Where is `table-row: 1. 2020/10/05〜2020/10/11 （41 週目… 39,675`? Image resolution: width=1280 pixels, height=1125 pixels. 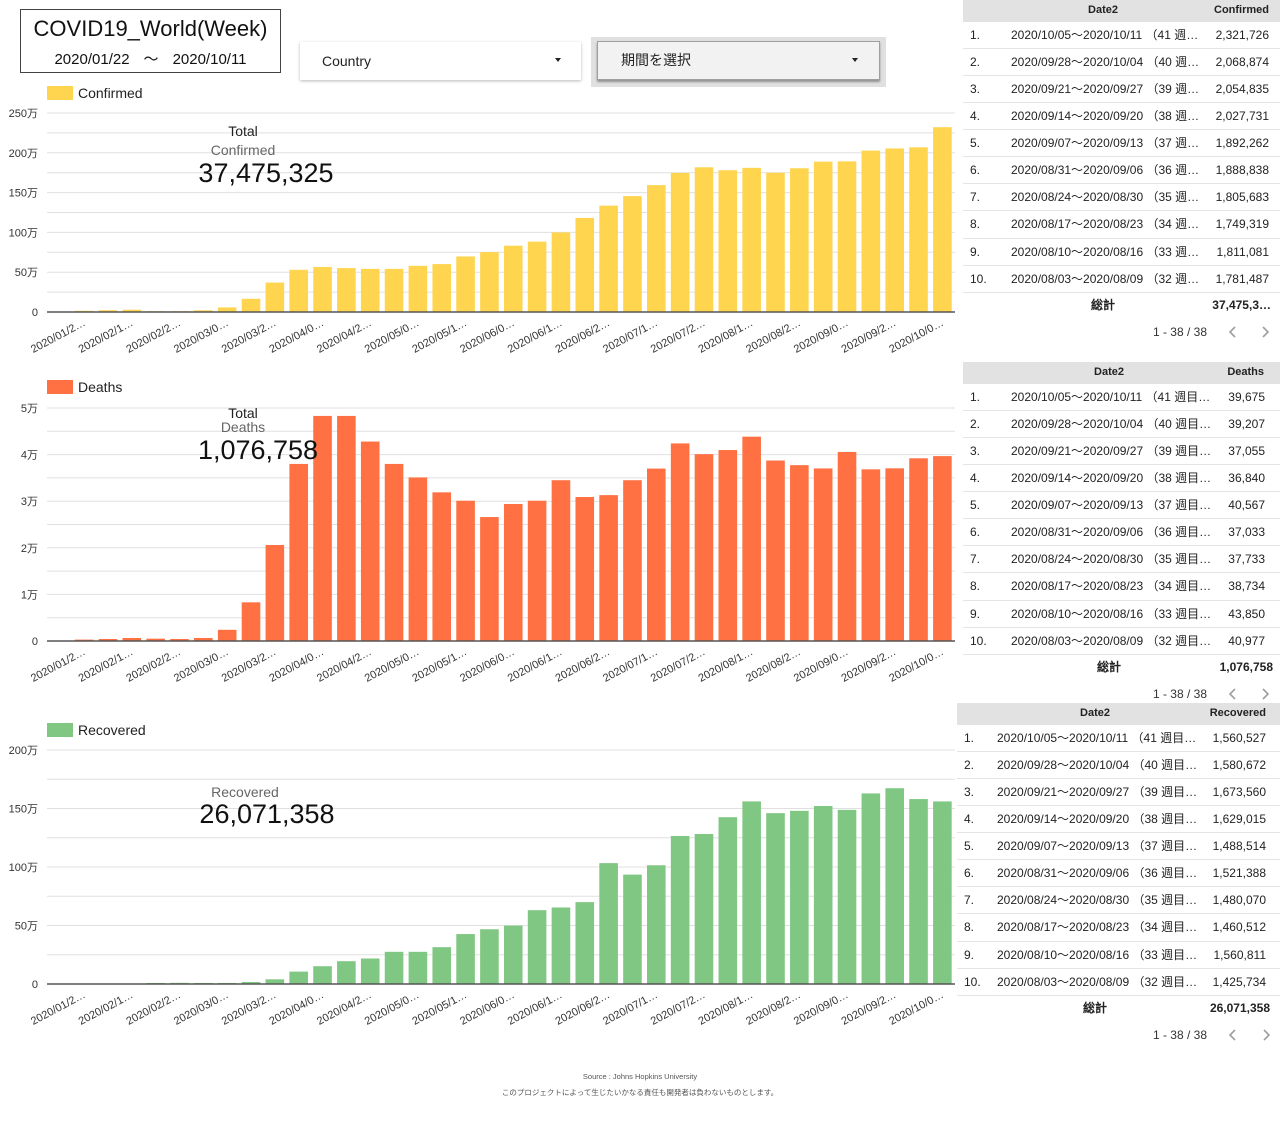 table-row: 1. 2020/10/05〜2020/10/11 （41 週目… 39,675 is located at coordinates (1121, 397).